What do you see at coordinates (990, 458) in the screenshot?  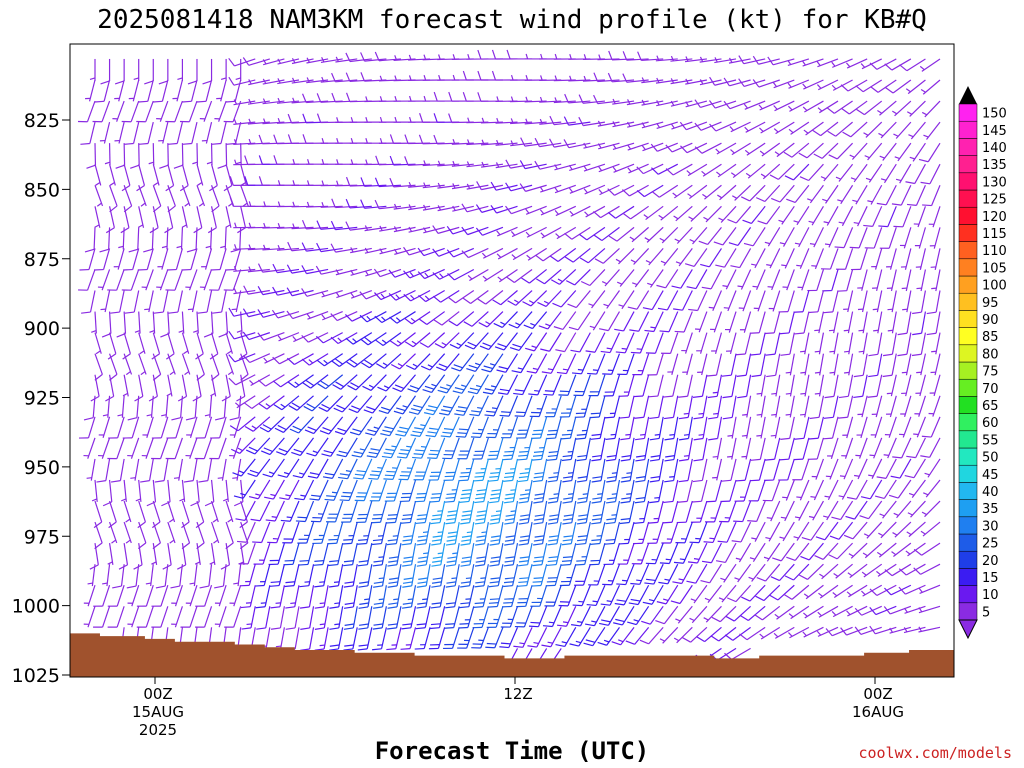 I see `colorbar-label: 50` at bounding box center [990, 458].